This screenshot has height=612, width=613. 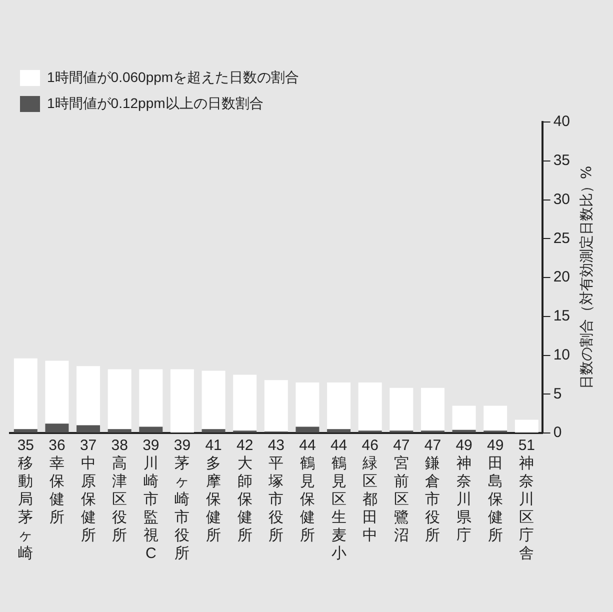 I want to click on x-tick-label: 39 川崎市監視C, so click(x=151, y=499).